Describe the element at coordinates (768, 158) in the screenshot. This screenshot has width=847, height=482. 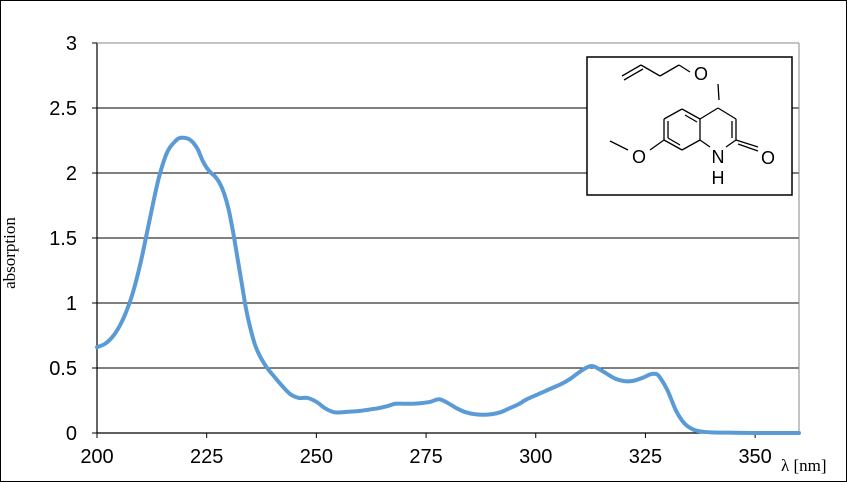
I see `atom-label-o-carbonyl: O` at that location.